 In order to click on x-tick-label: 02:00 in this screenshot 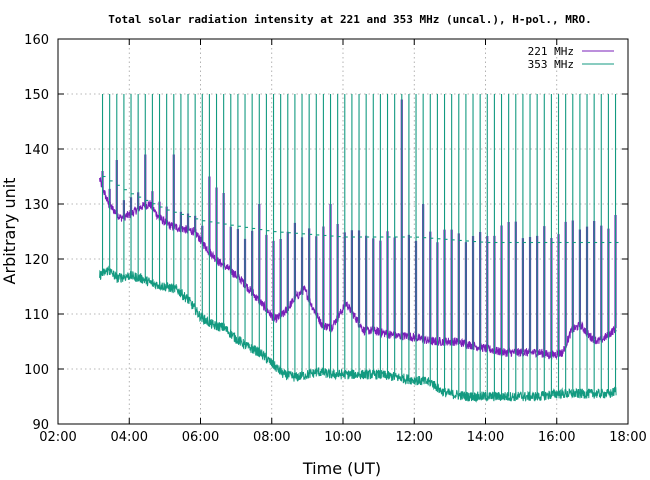, I will do `click(57, 437)`.